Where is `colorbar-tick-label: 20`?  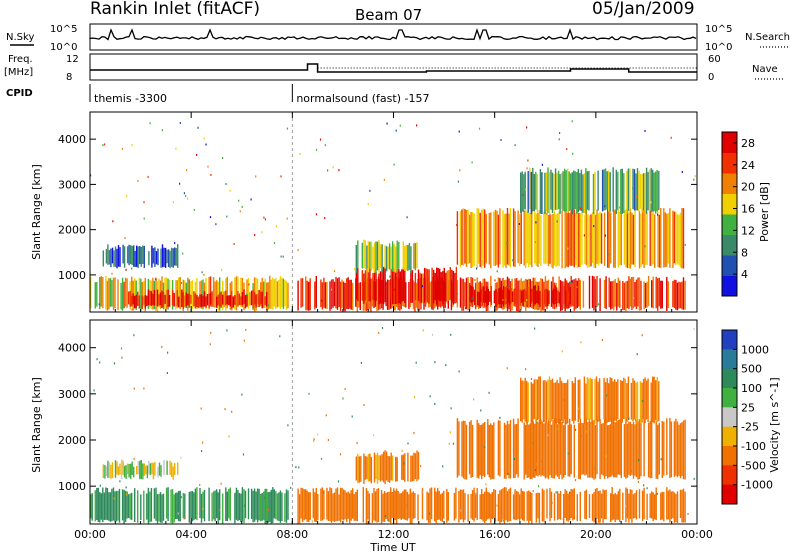 colorbar-tick-label: 20 is located at coordinates (748, 187).